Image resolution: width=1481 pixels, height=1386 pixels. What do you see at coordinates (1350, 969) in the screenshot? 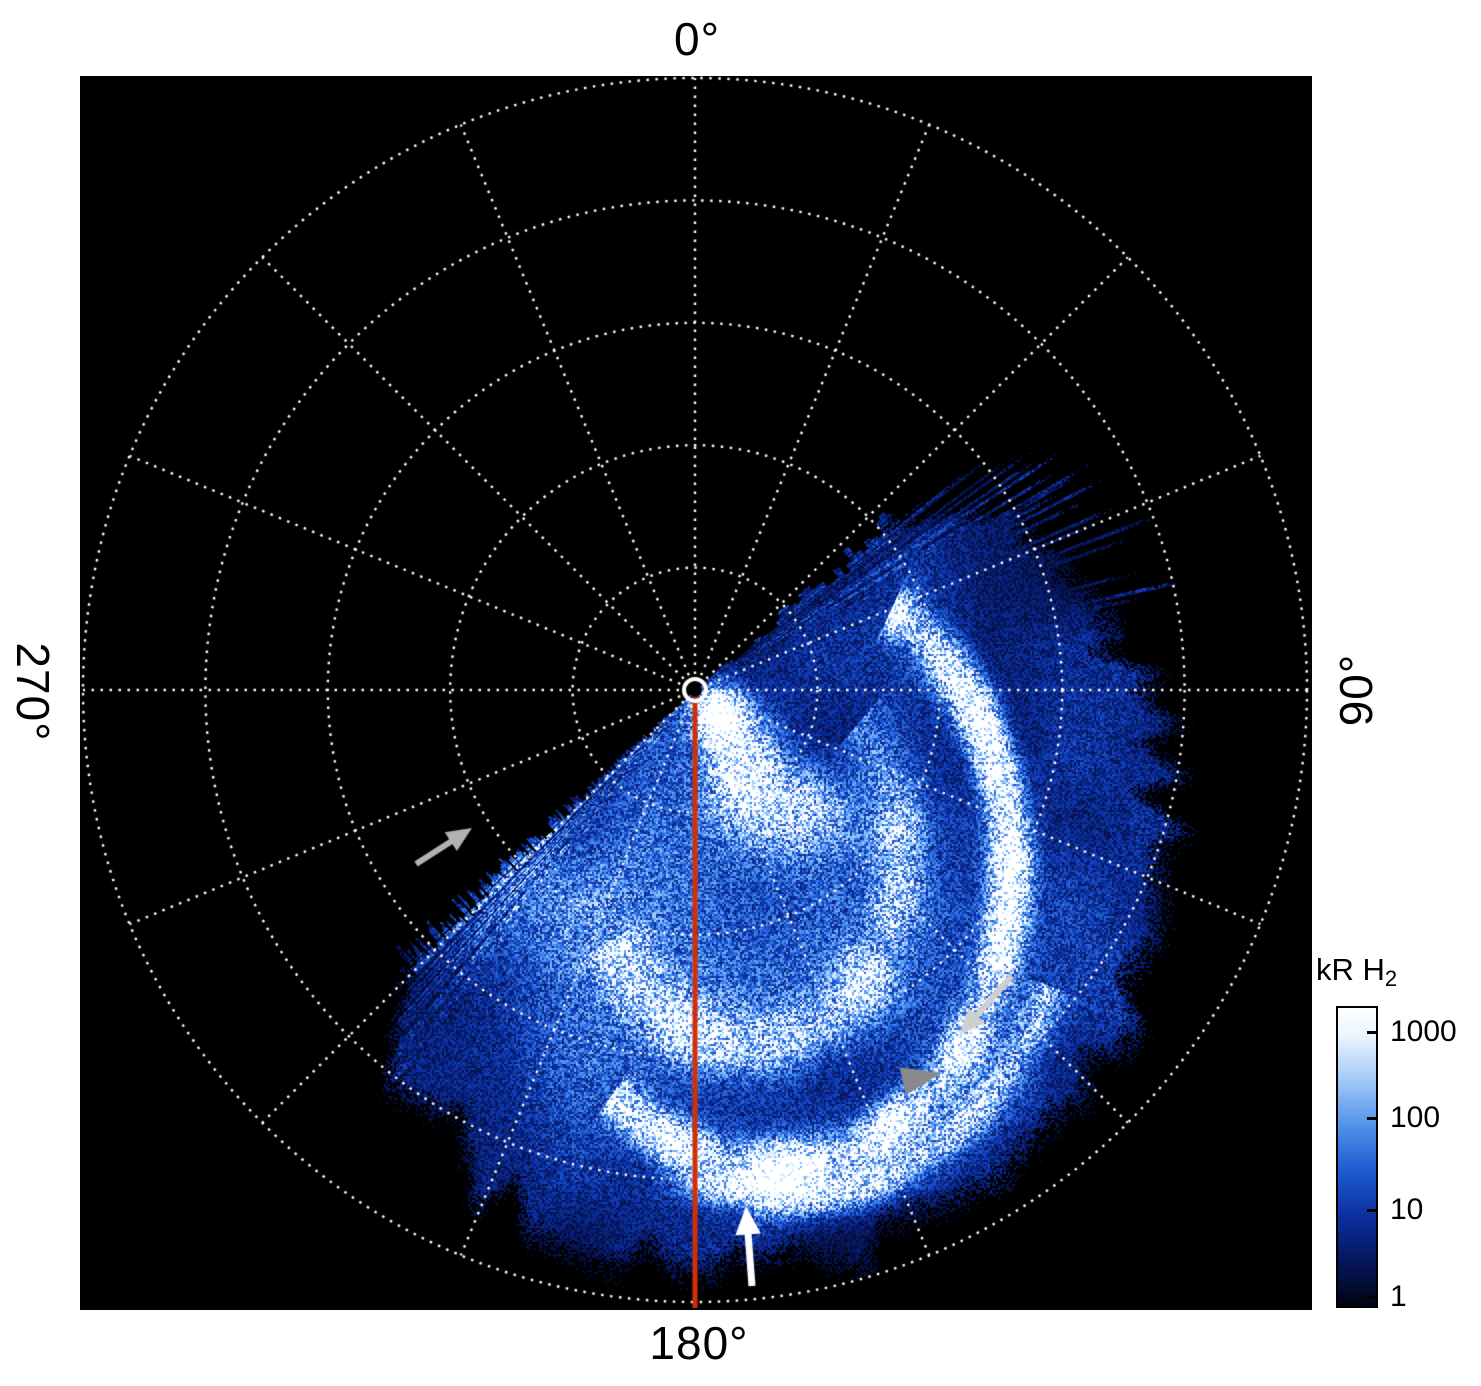
I see `colorbar-label-text: kR H` at bounding box center [1350, 969].